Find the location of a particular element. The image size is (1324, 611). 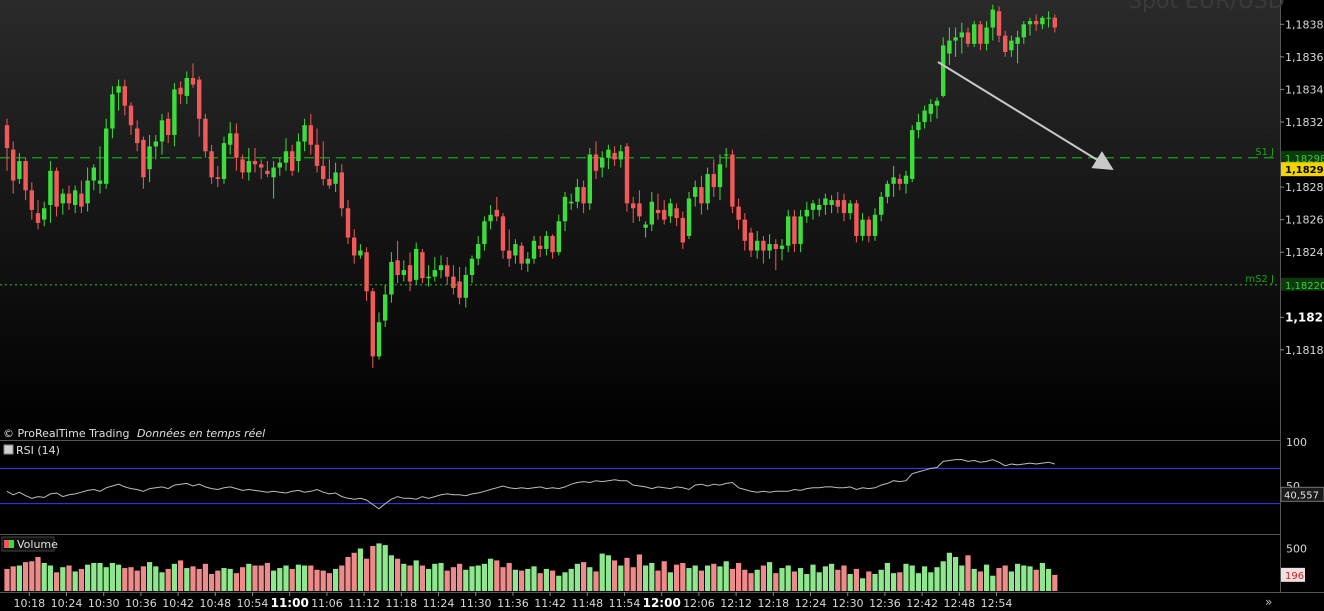

time-axis-label: 12:06 is located at coordinates (699, 603).